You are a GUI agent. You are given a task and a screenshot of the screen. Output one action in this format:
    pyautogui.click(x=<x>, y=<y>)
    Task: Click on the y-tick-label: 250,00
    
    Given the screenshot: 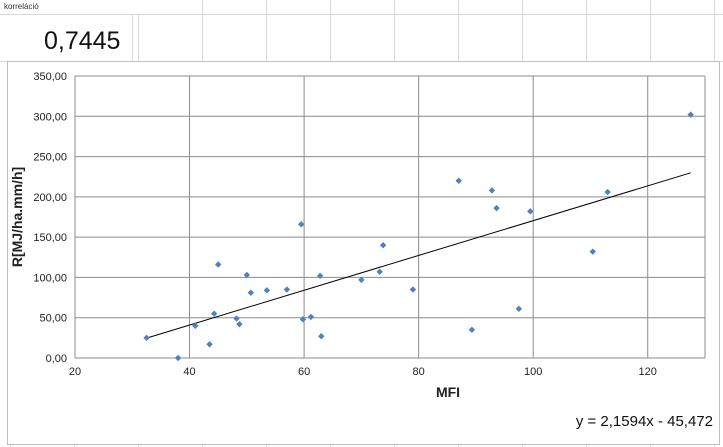 What is the action you would take?
    pyautogui.click(x=50, y=158)
    